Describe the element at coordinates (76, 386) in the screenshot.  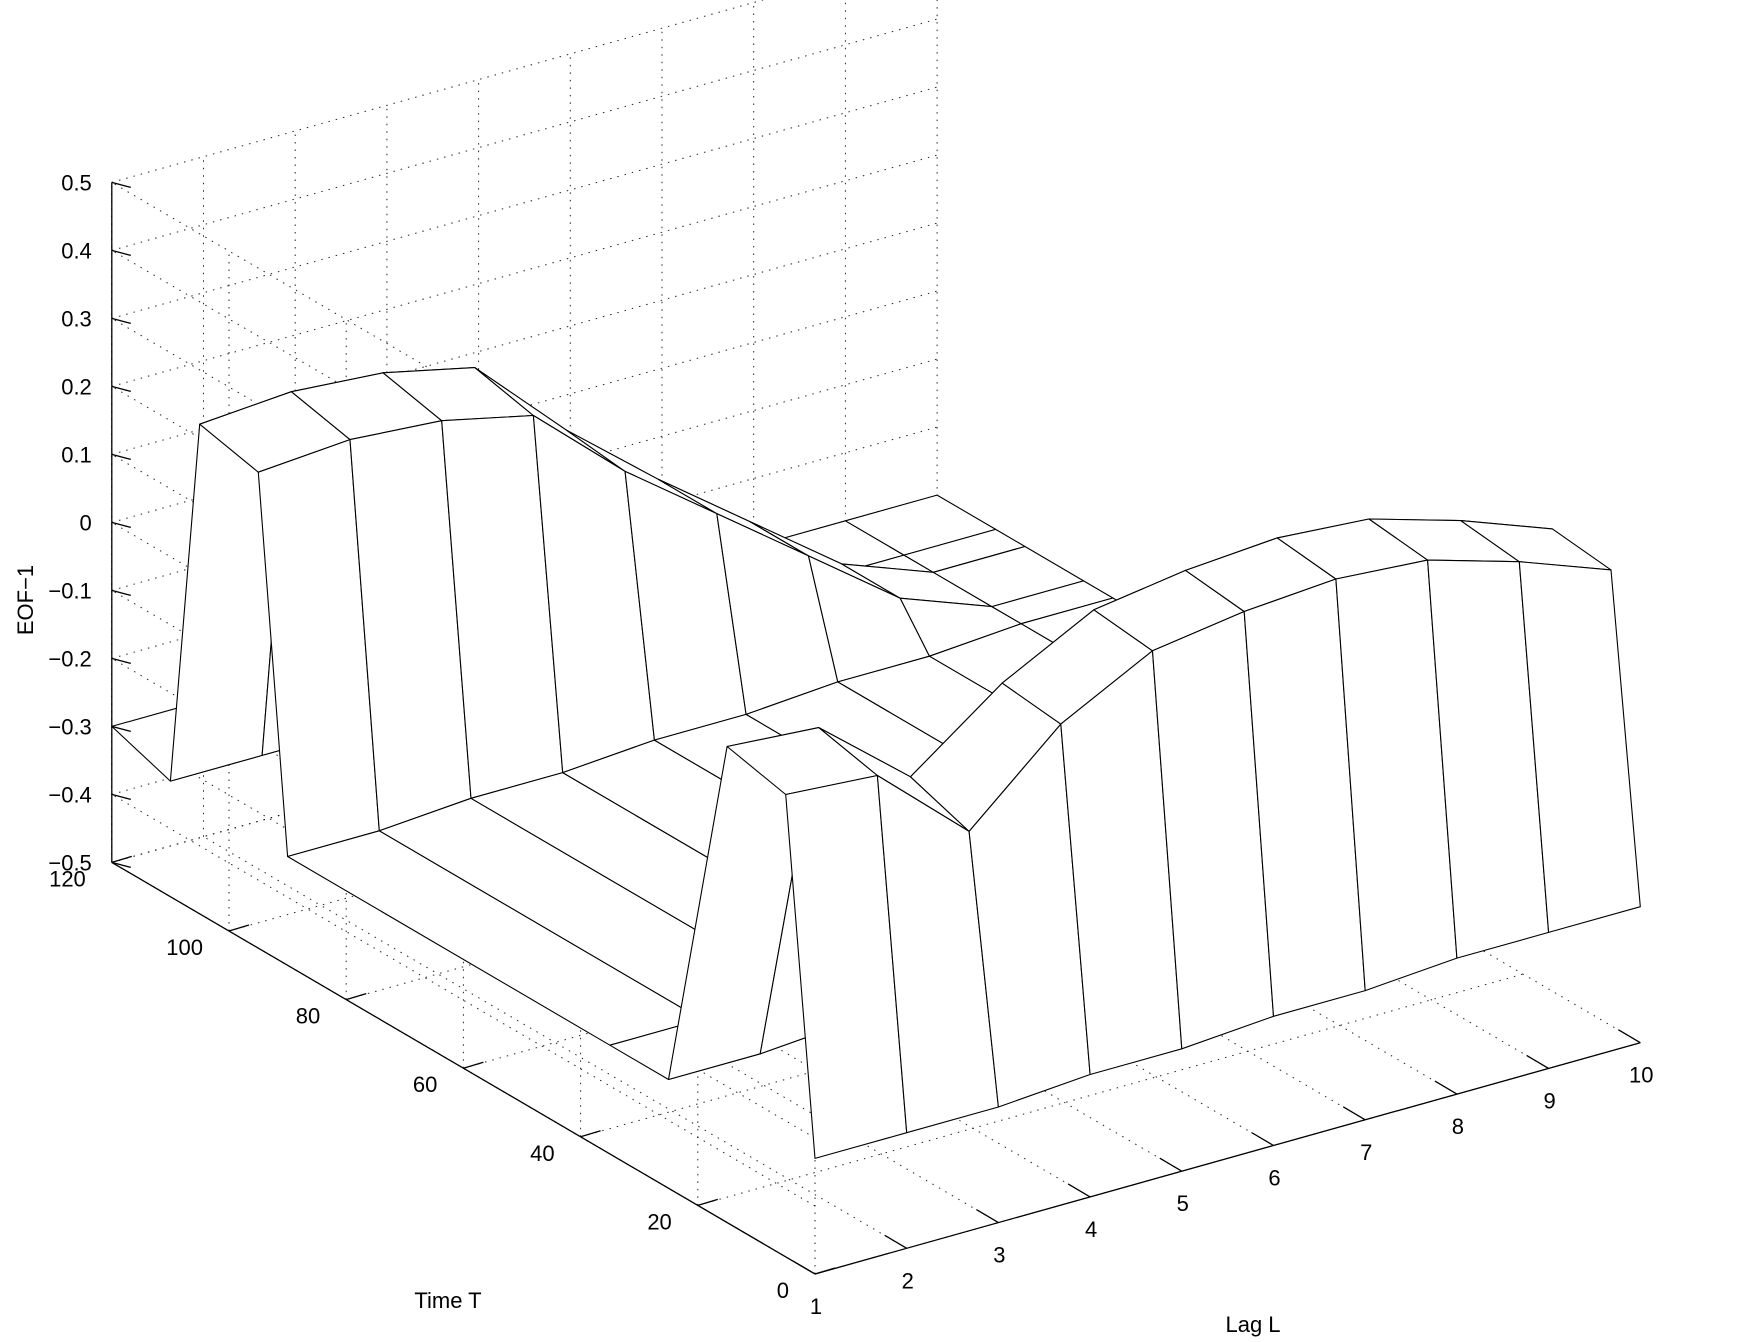
I see `z-tick-label: 0.2` at that location.